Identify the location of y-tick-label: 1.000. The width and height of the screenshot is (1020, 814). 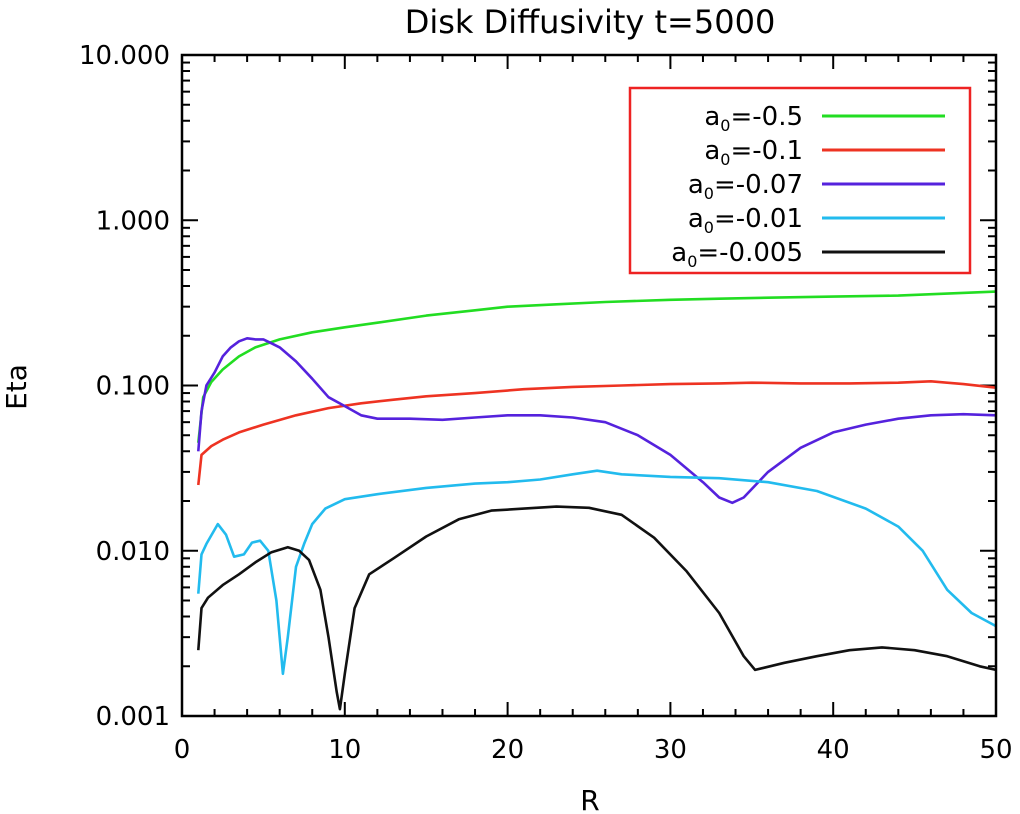
(133, 221).